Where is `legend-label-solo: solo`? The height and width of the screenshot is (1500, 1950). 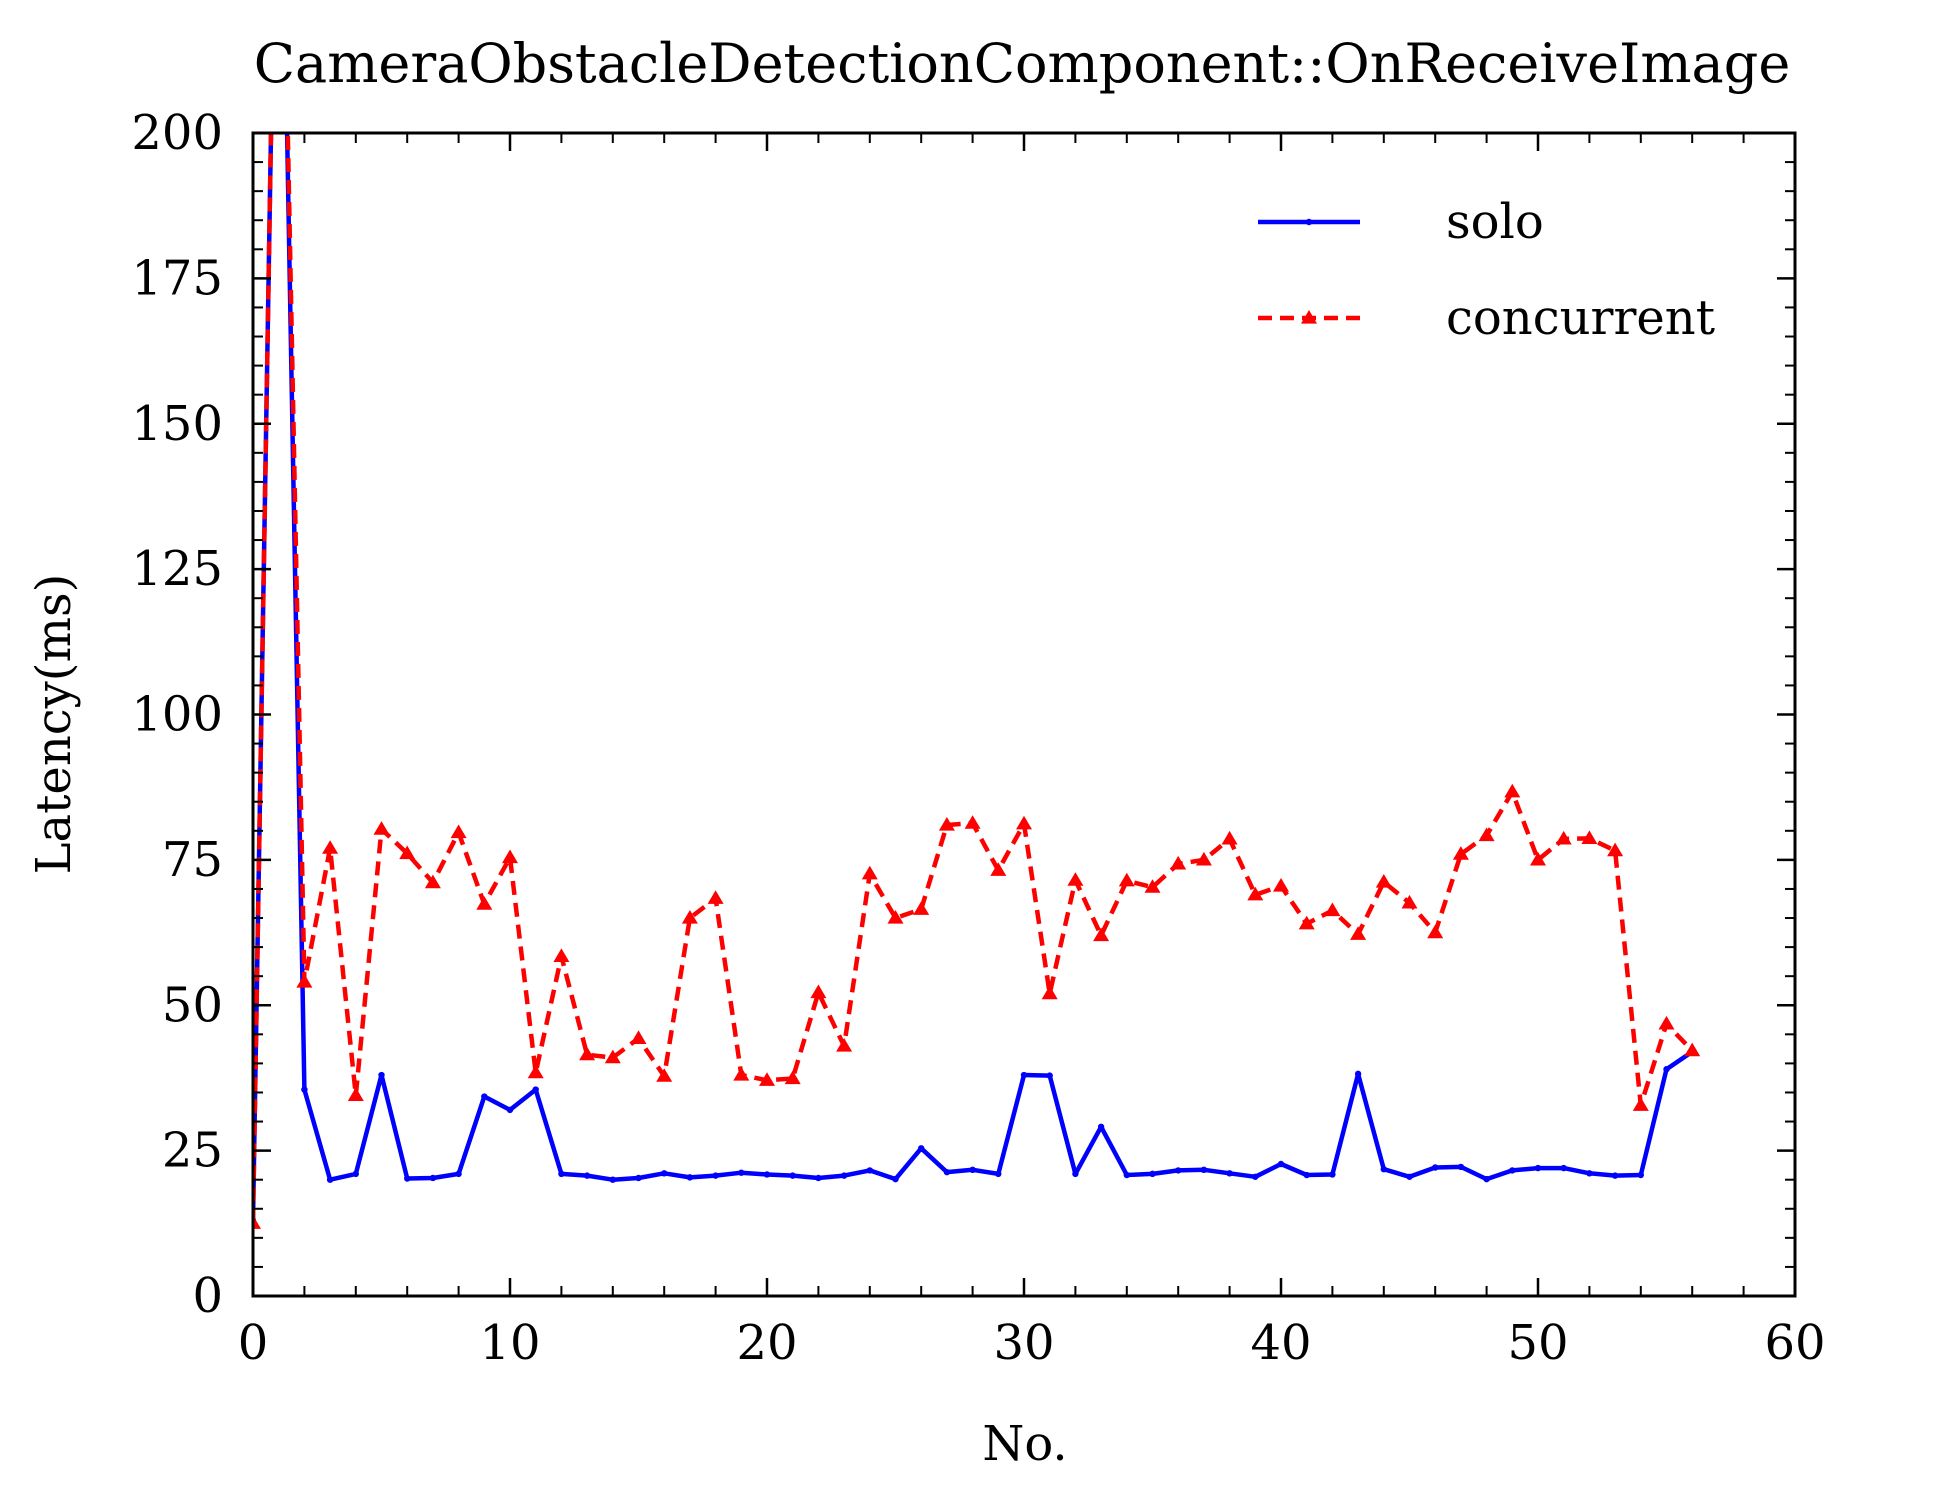 legend-label-solo: solo is located at coordinates (1495, 222).